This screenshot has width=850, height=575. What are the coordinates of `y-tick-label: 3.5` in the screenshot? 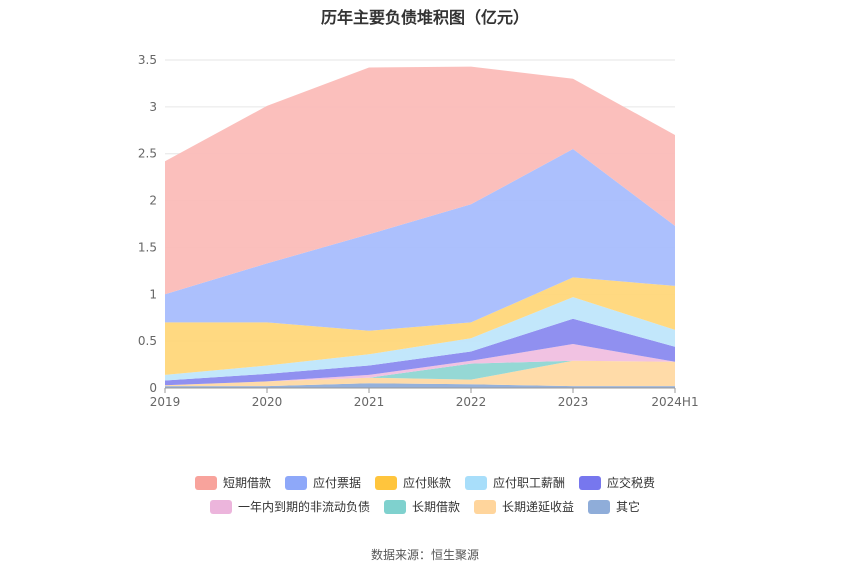 It's located at (147, 60).